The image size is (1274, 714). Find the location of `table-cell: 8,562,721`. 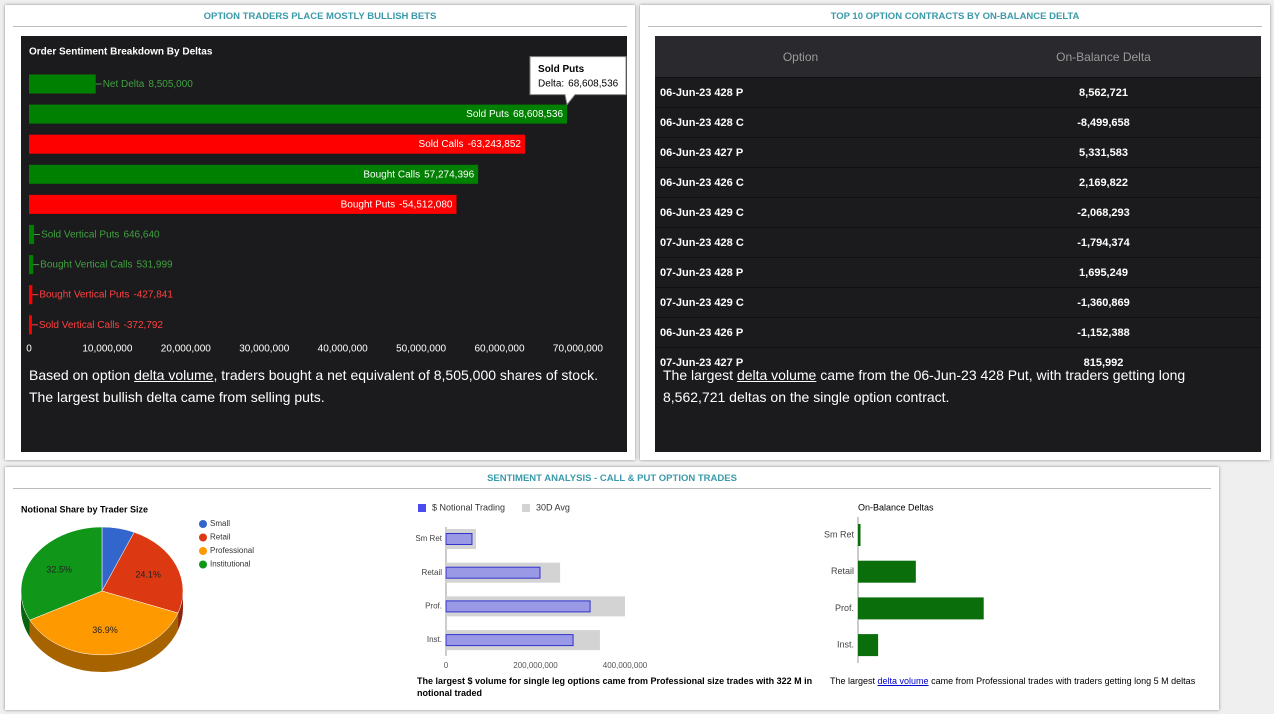

table-cell: 8,562,721 is located at coordinates (1103, 92).